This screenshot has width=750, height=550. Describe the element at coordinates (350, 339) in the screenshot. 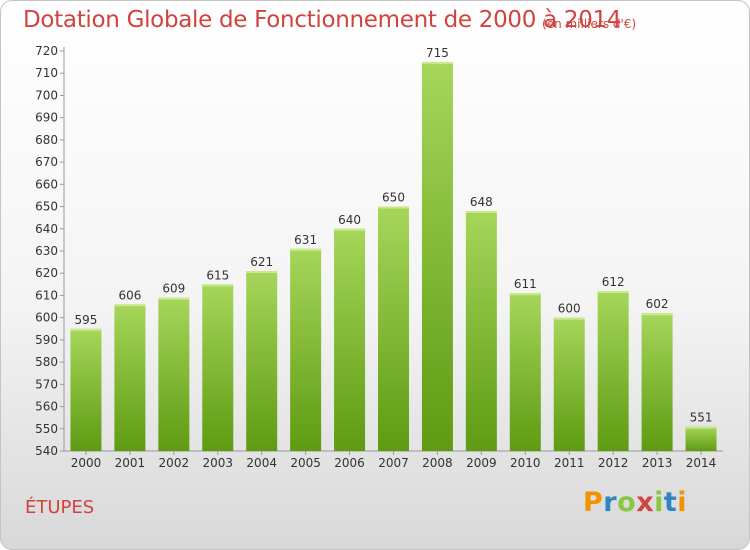

I see `bar-2006` at that location.